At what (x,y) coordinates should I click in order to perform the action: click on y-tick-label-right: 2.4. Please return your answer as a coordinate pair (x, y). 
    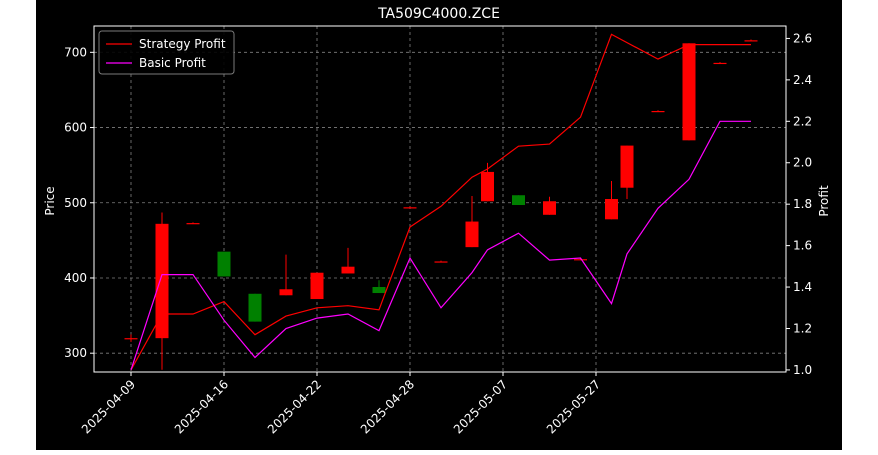
    Looking at the image, I should click on (802, 80).